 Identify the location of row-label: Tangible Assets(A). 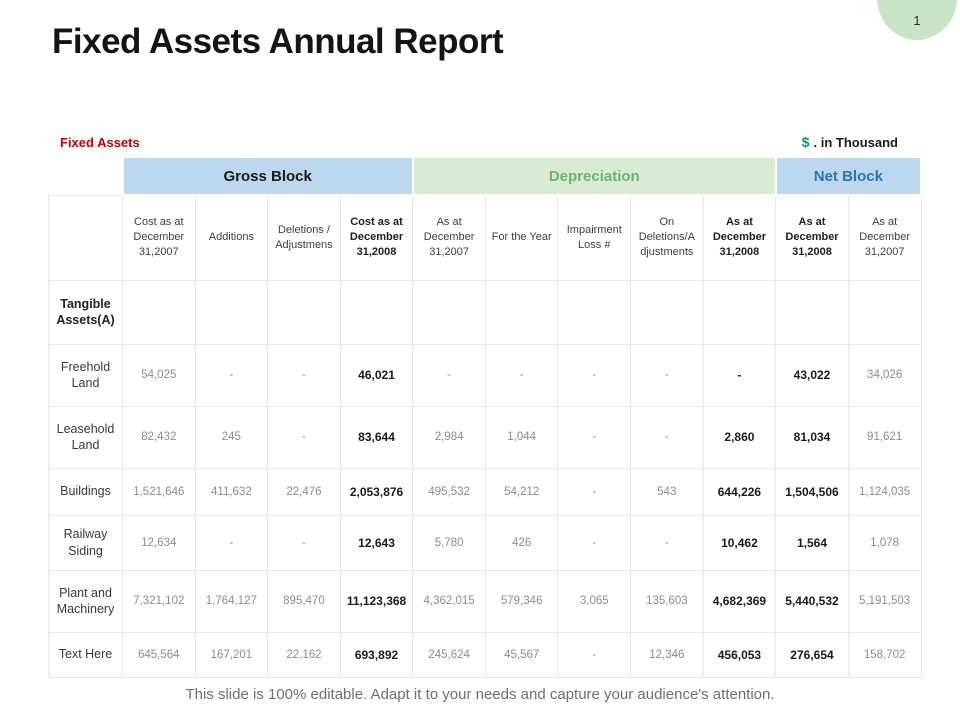
(85, 312).